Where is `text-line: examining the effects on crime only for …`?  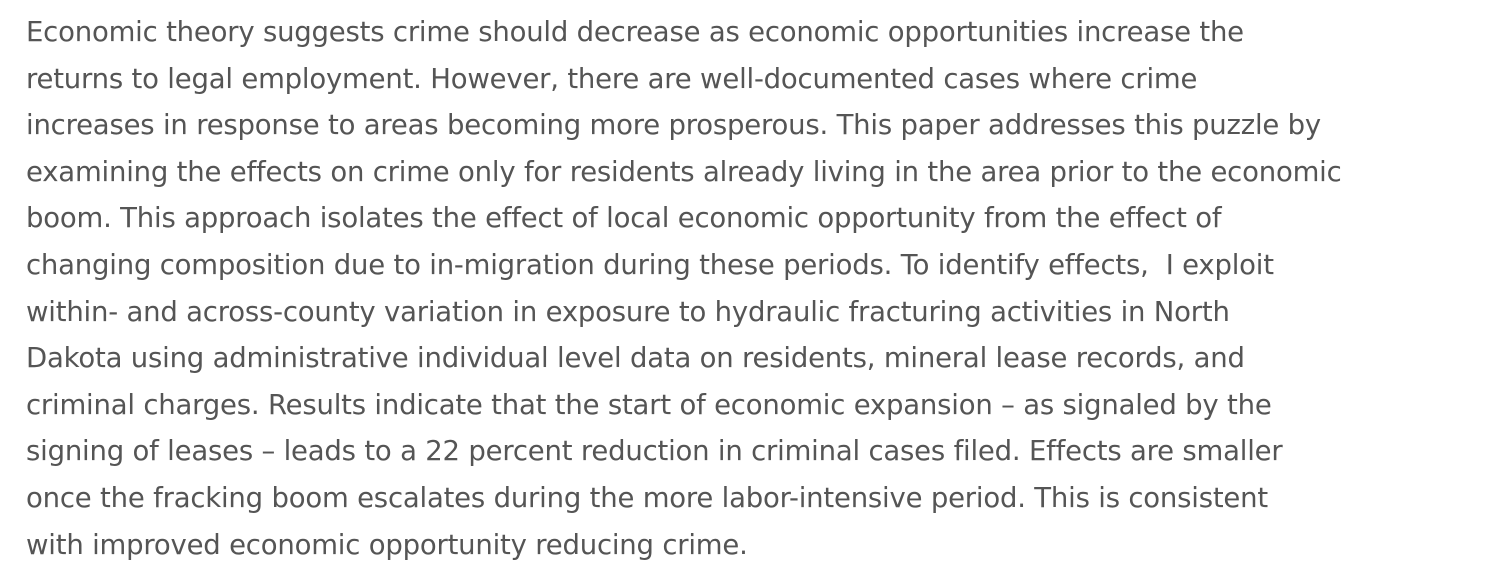 text-line: examining the effects on crime only for … is located at coordinates (684, 171).